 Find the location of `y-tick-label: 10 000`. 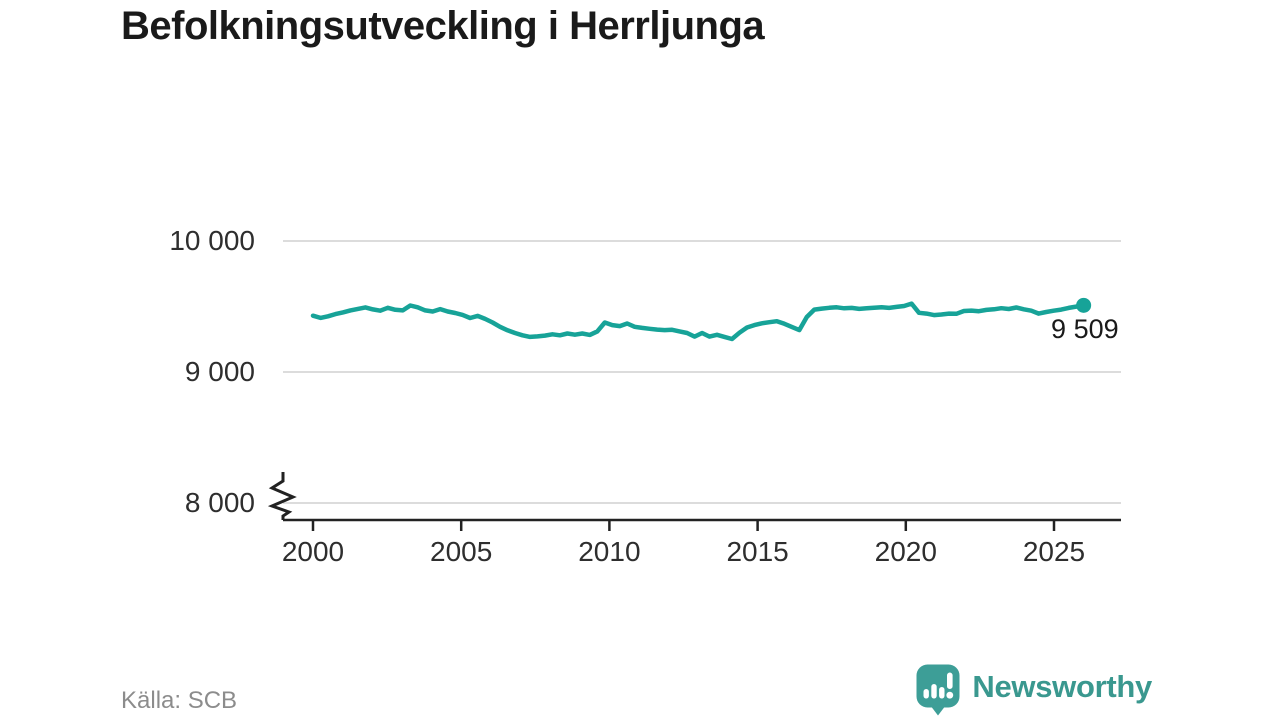

y-tick-label: 10 000 is located at coordinates (212, 240).